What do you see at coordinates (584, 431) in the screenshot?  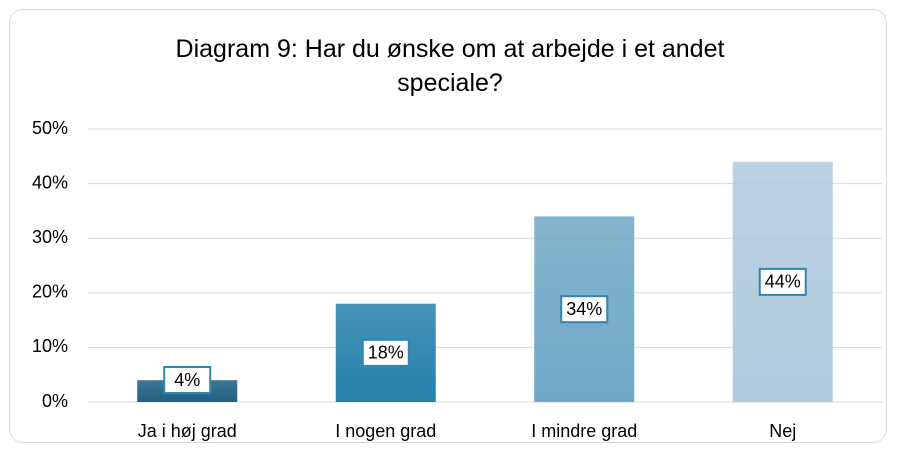 I see `x-tick-label: I mindre grad` at bounding box center [584, 431].